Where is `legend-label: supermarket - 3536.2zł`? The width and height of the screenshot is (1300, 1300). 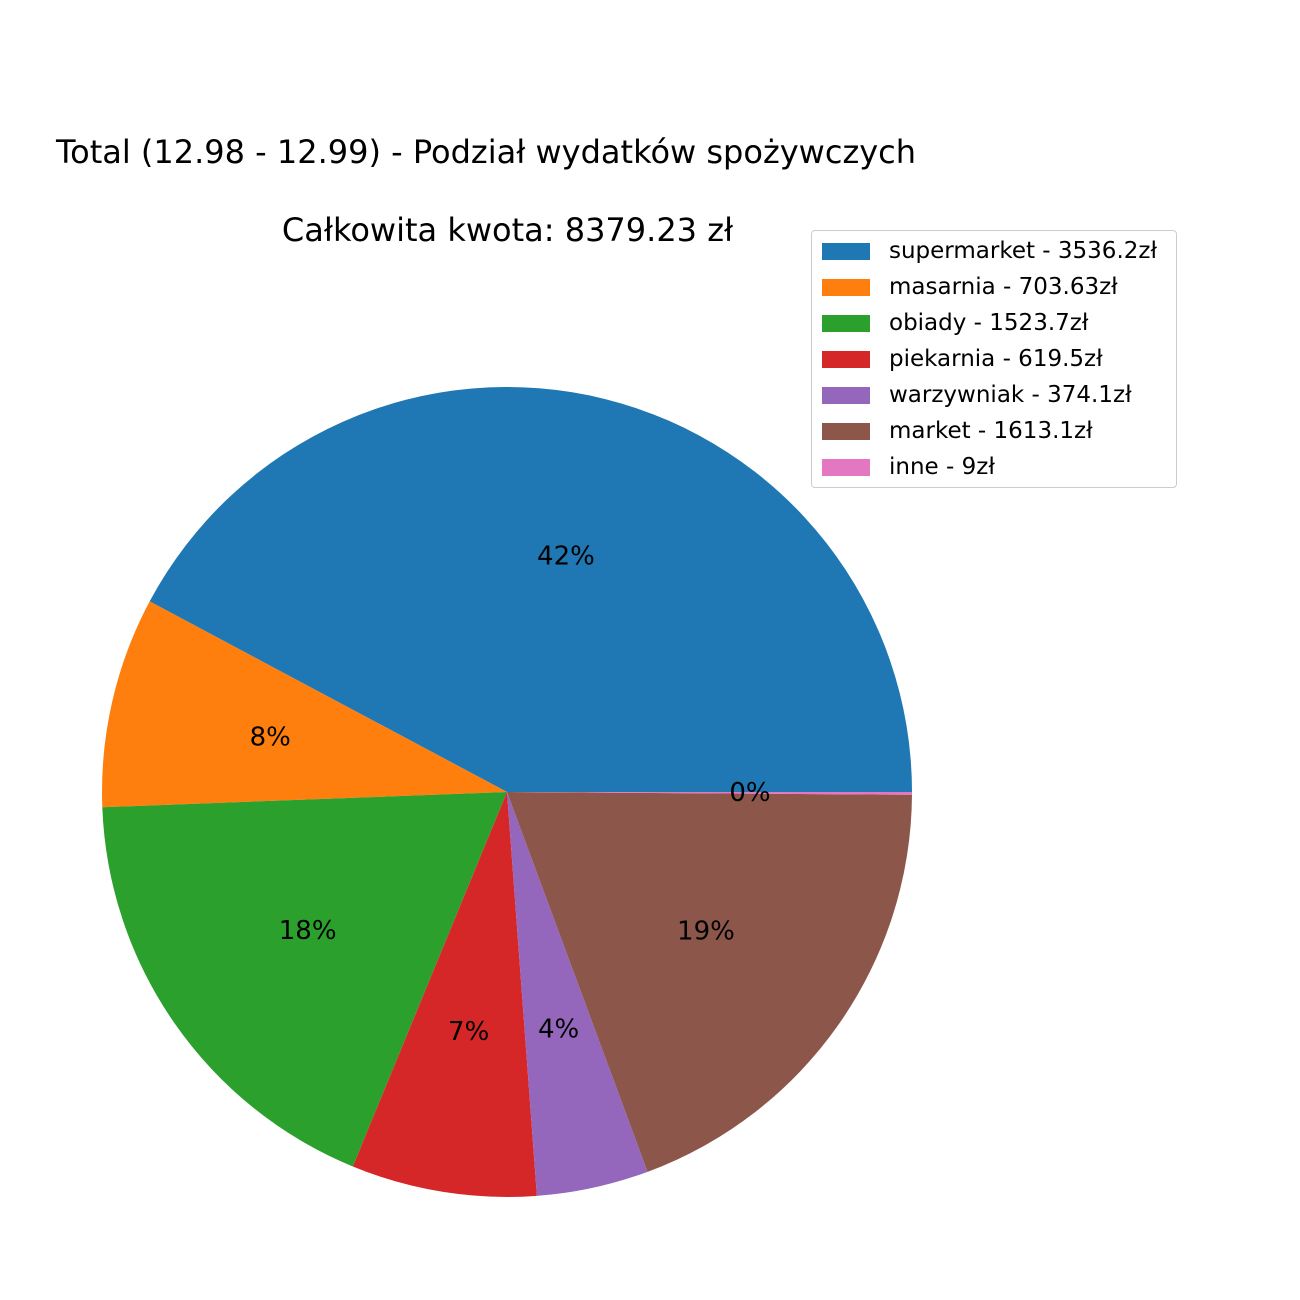
legend-label: supermarket - 3536.2zł is located at coordinates (1023, 251).